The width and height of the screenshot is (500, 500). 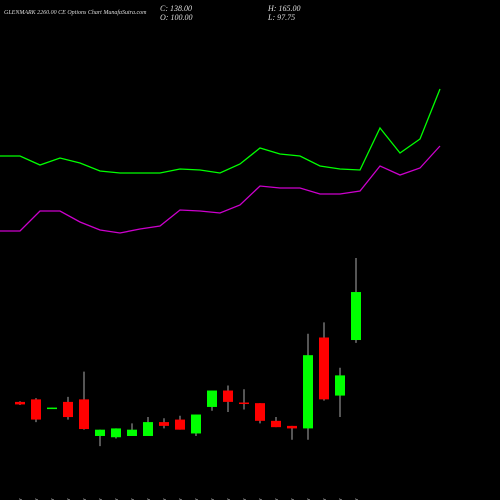 What do you see at coordinates (165, 498) in the screenshot?
I see `x-tick-label: 07 Apr` at bounding box center [165, 498].